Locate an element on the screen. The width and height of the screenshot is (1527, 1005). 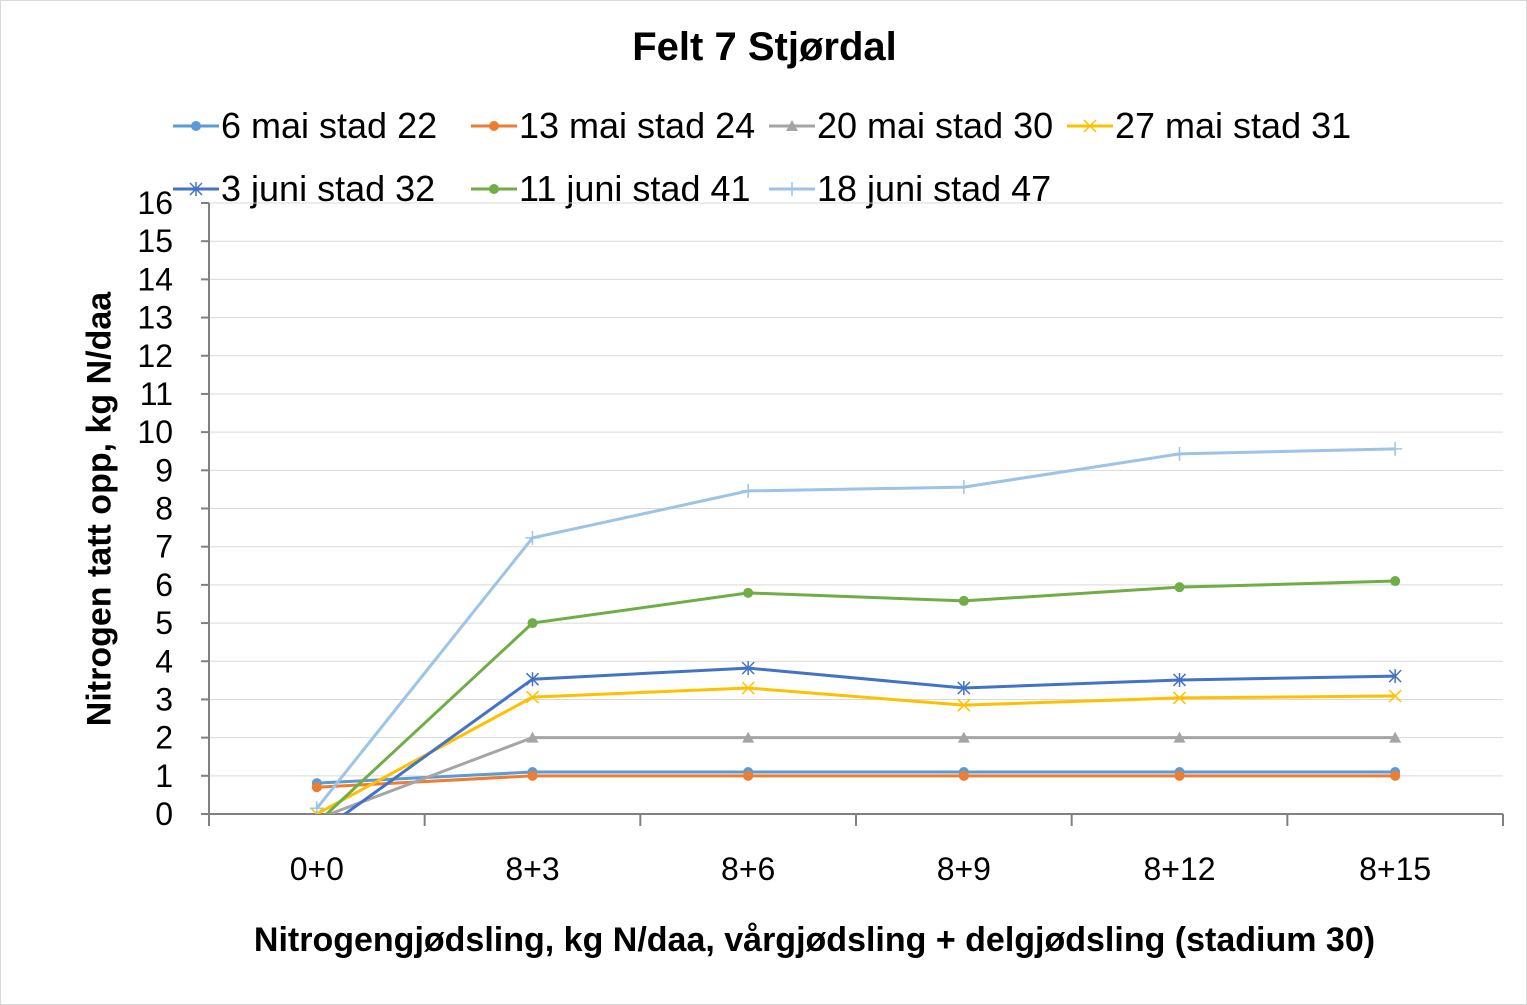
legend-label: 18 juni stad 47 is located at coordinates (934, 188).